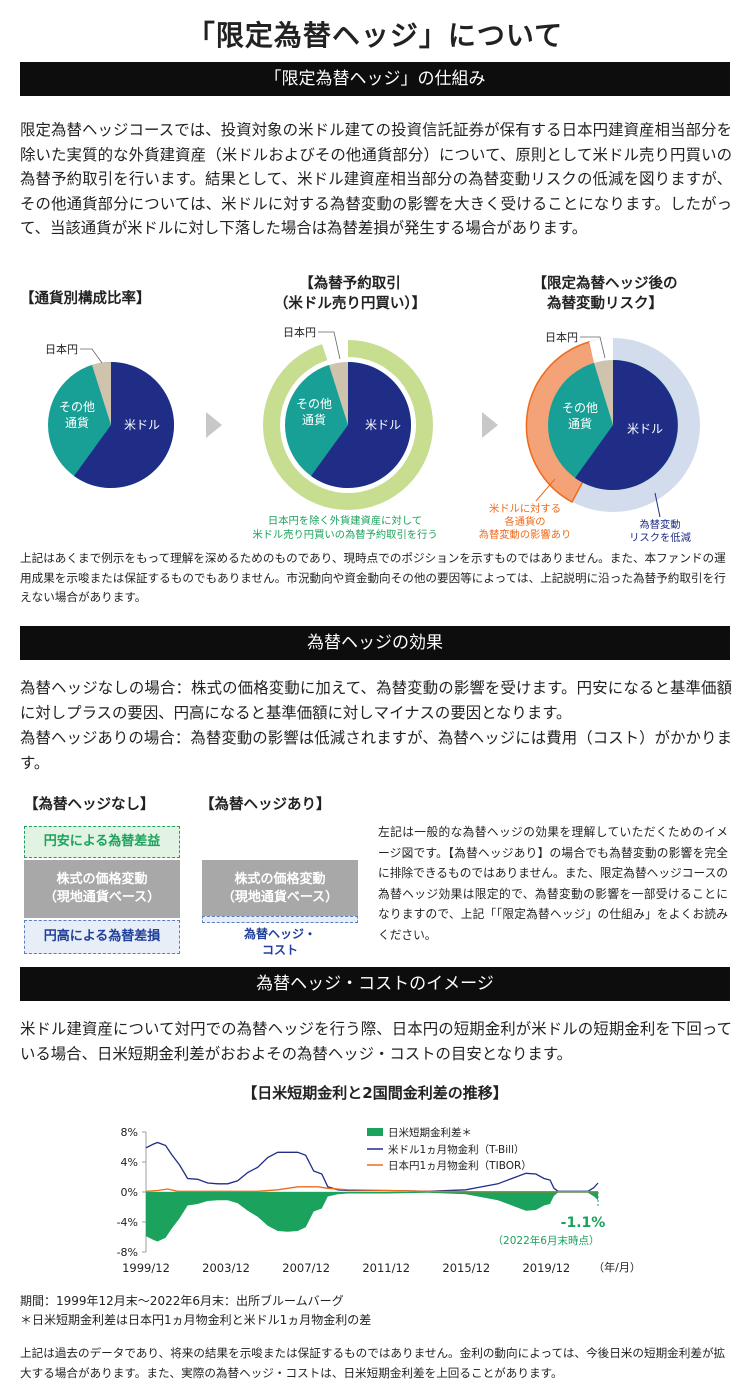 The height and width of the screenshot is (1400, 750). I want to click on pie3-jpy-slice, so click(603, 392).